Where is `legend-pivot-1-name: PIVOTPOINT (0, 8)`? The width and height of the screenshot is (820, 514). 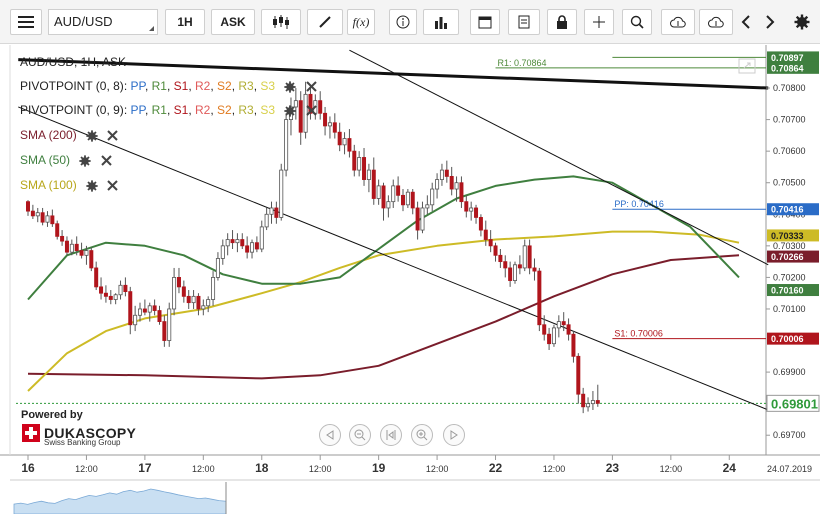
legend-pivot-1-name: PIVOTPOINT (0, 8) is located at coordinates (72, 86).